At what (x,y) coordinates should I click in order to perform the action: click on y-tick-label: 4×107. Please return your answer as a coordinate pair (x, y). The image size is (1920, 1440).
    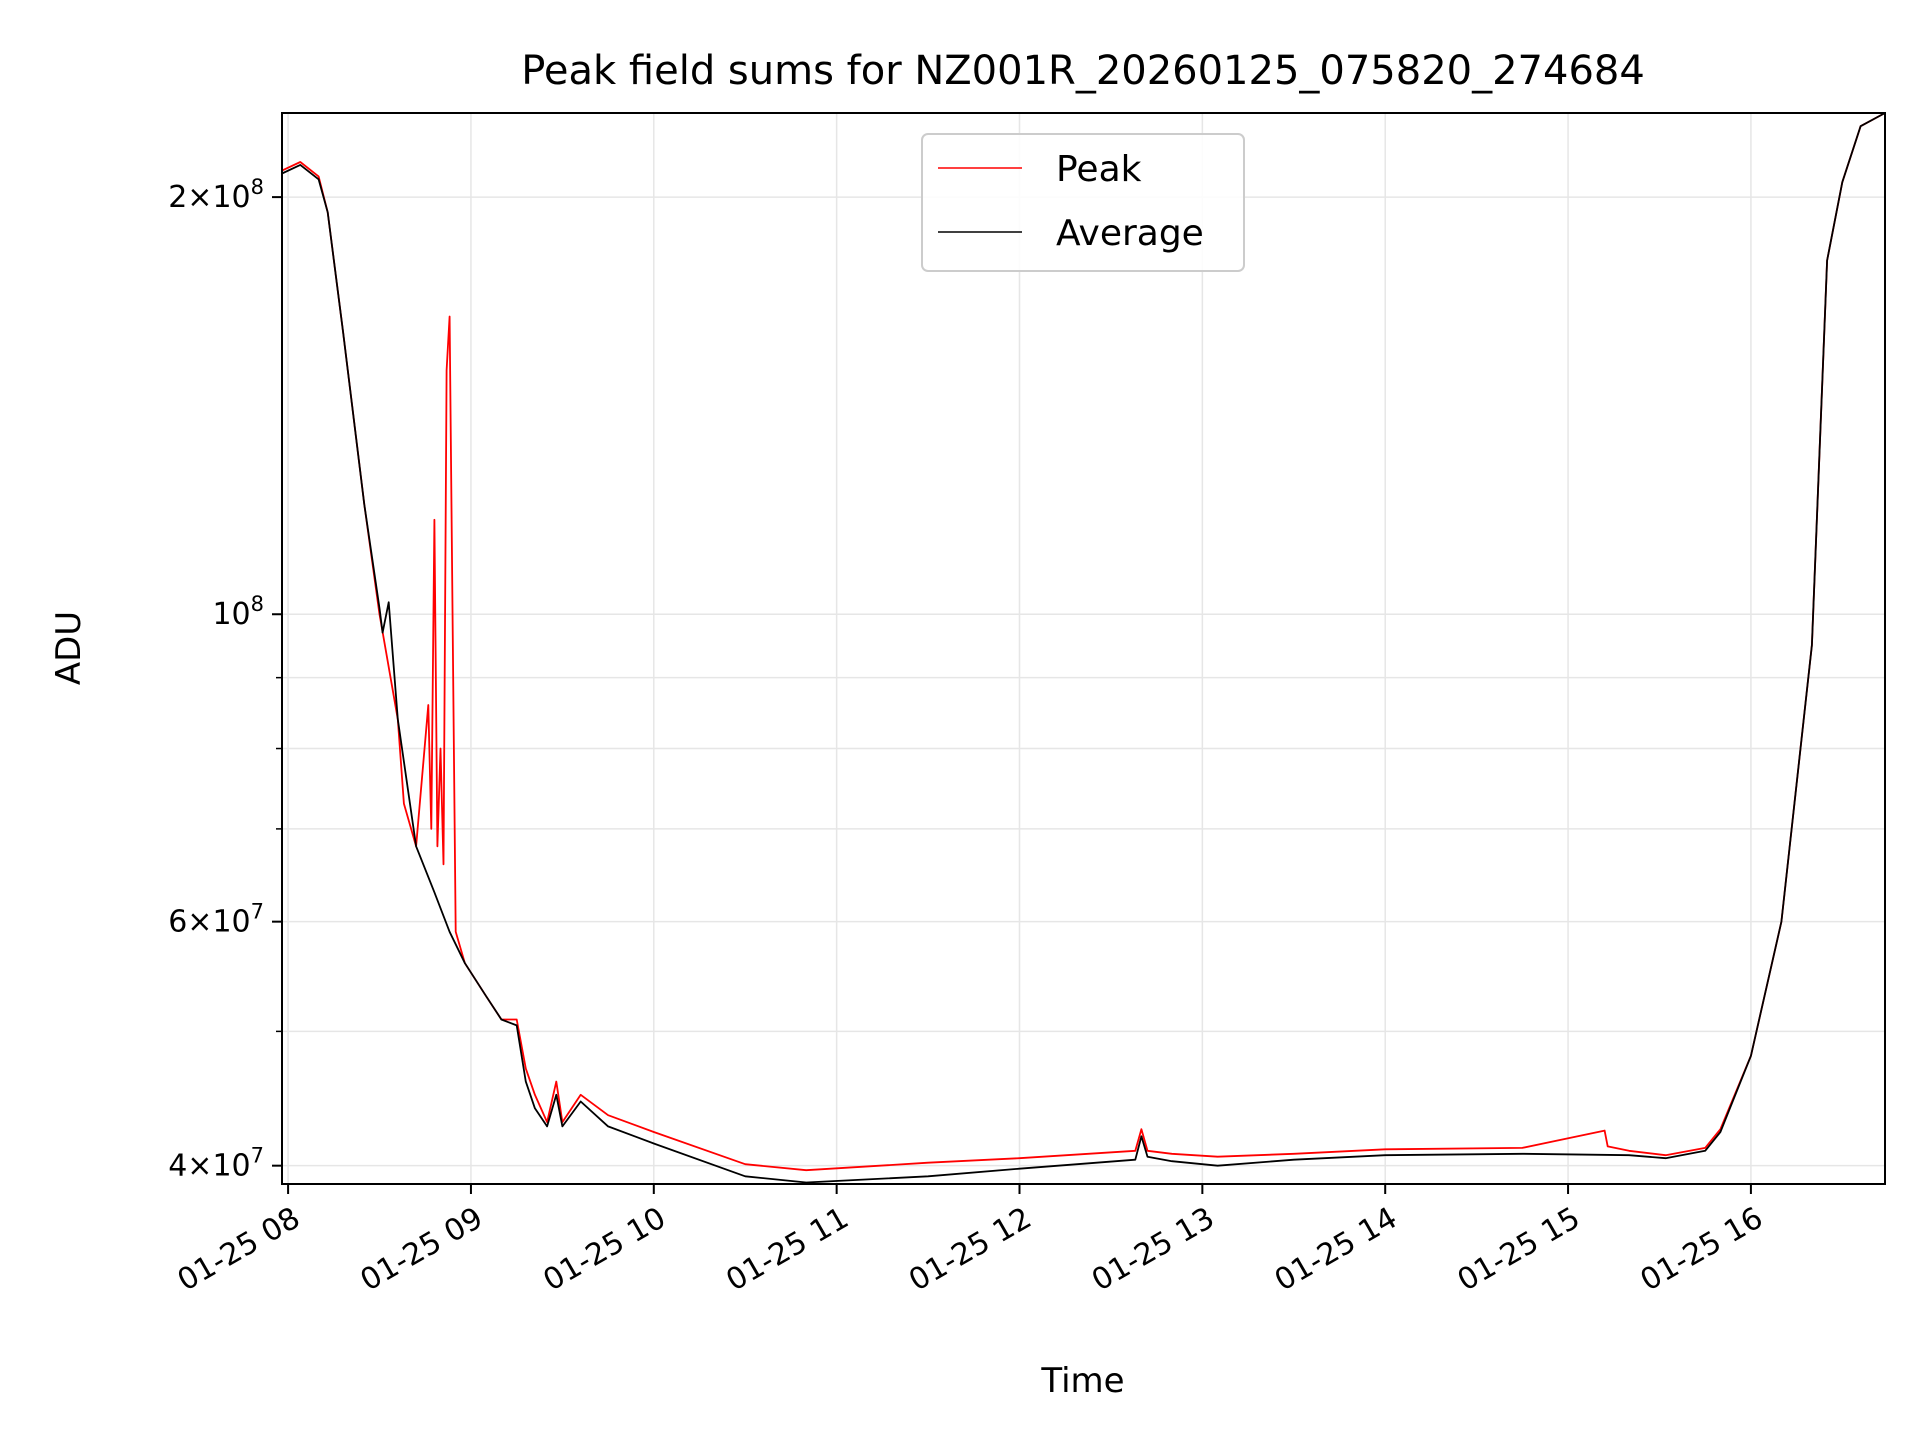
    Looking at the image, I should click on (216, 1164).